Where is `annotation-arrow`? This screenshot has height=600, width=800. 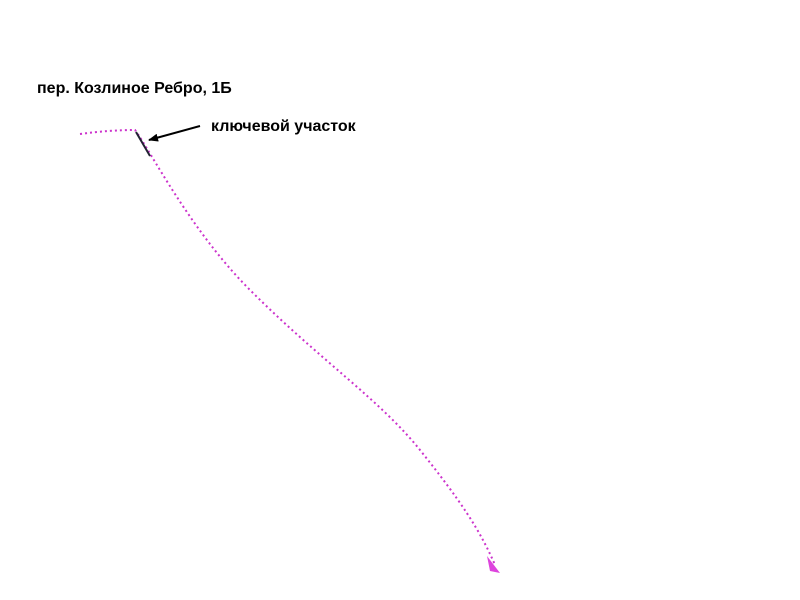
annotation-arrow is located at coordinates (174, 133).